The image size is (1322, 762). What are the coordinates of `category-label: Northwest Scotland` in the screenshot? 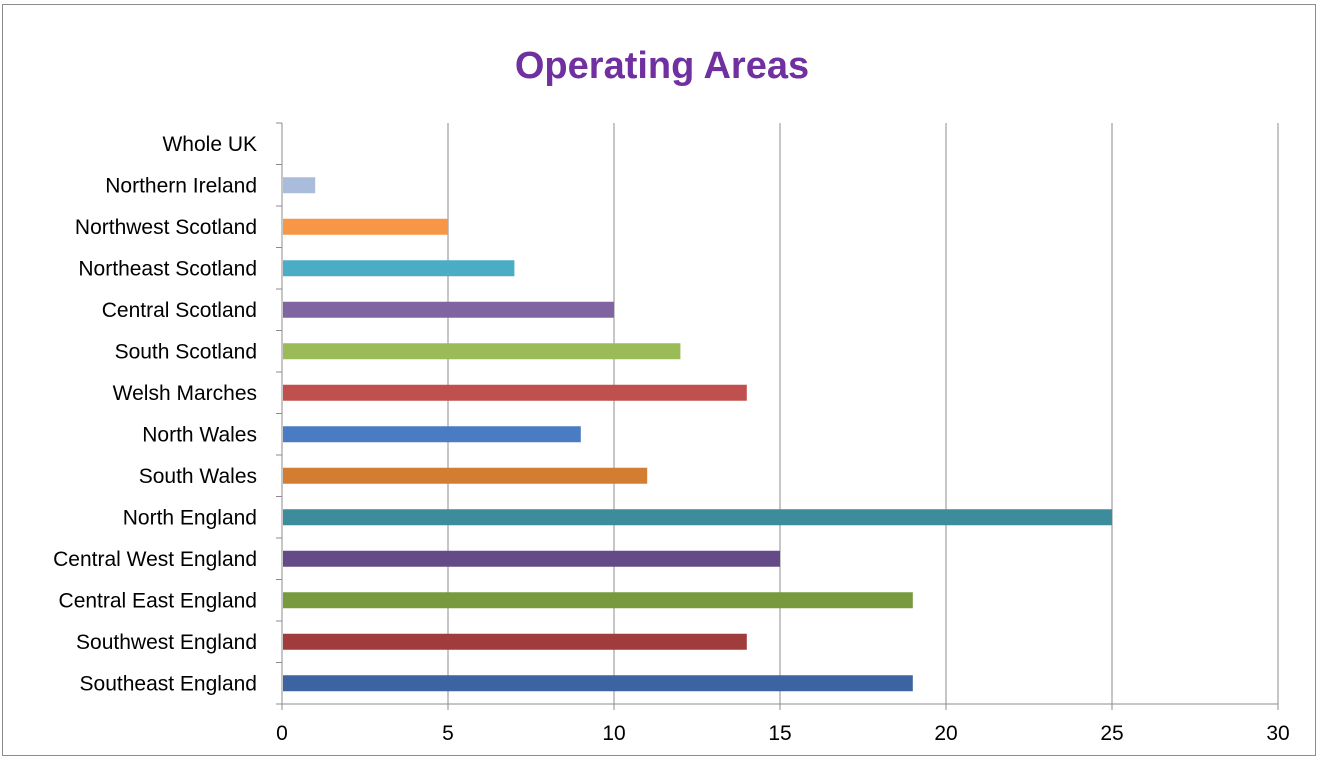 It's located at (166, 227).